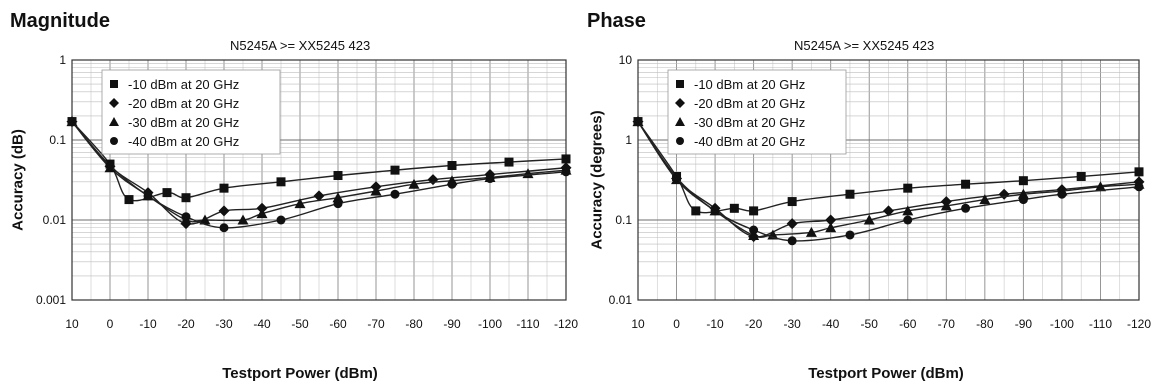 This screenshot has height=388, width=1162. Describe the element at coordinates (300, 373) in the screenshot. I see `x-axis-label: Testport Power (dBm)` at that location.